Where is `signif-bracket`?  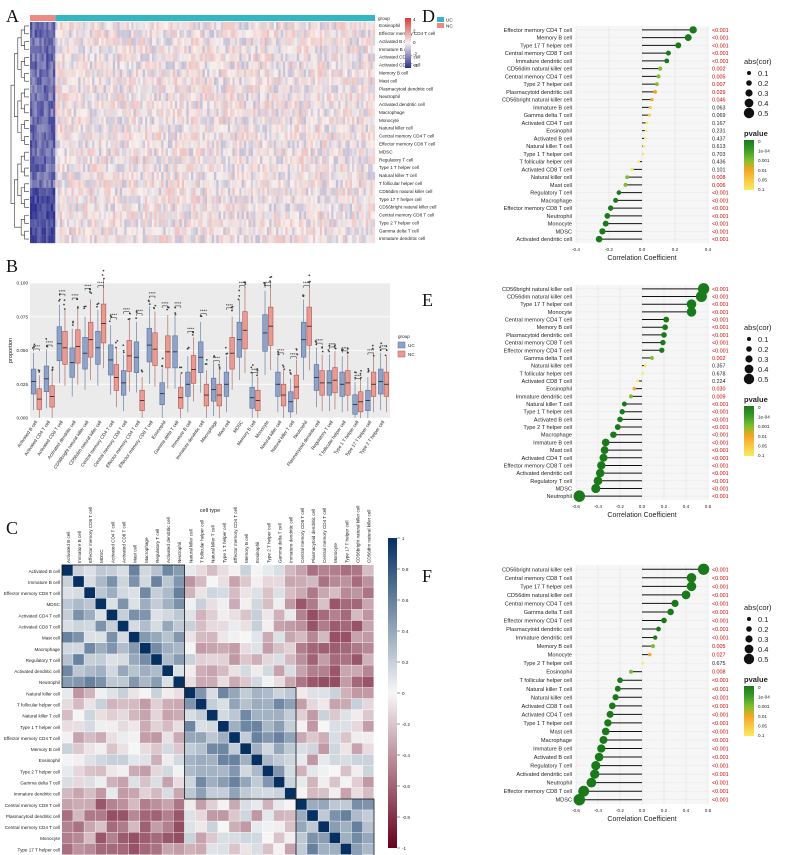
signif-bracket is located at coordinates (242, 286).